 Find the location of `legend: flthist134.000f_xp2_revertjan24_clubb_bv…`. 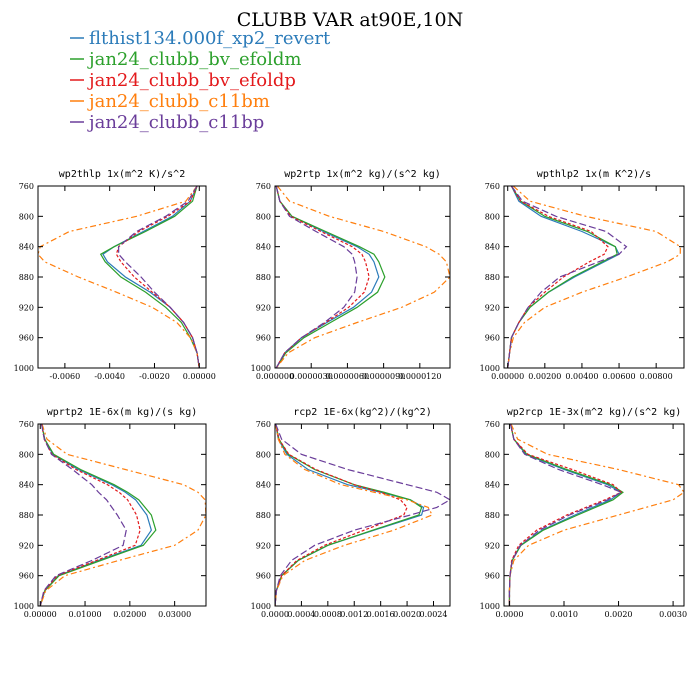

legend: flthist134.000f_xp2_revertjan24_clubb_bv… is located at coordinates (200, 80).